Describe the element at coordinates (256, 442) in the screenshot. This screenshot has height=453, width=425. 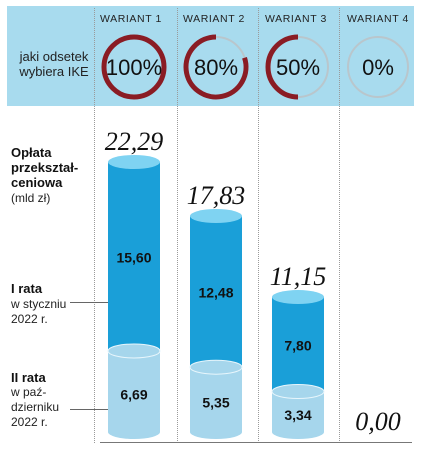
I see `chart-baseline` at that location.